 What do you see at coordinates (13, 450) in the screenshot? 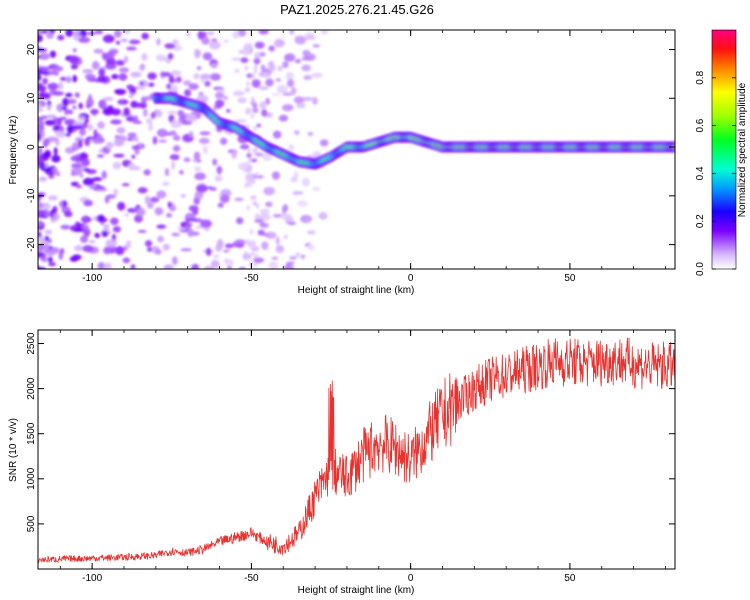
I see `snr-ylabel: SNR (10 * v/v)` at bounding box center [13, 450].